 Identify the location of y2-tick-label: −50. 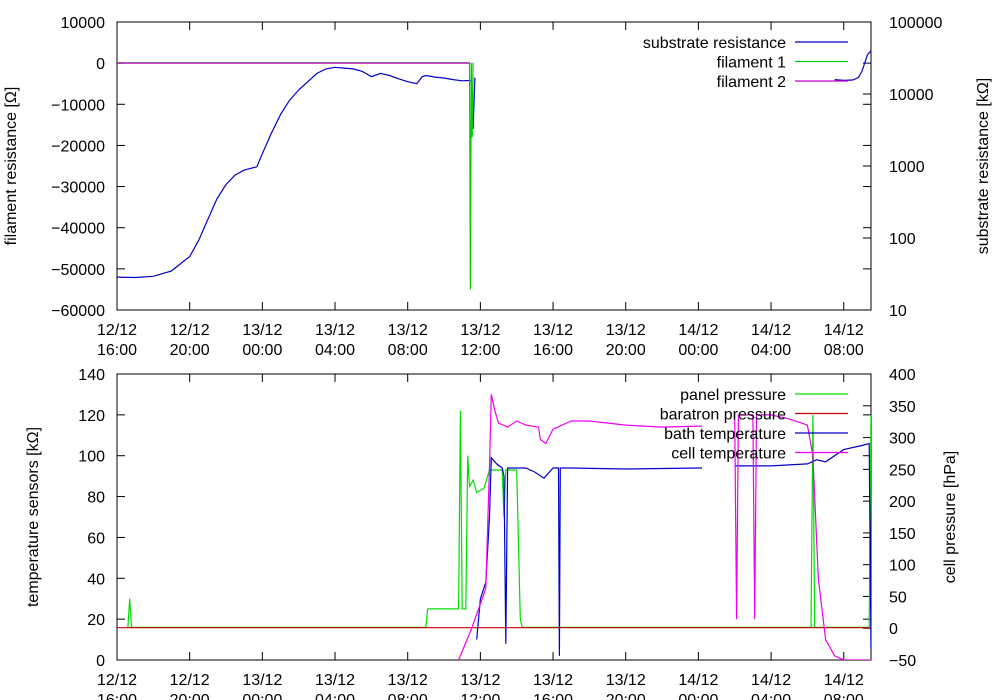
(902, 661).